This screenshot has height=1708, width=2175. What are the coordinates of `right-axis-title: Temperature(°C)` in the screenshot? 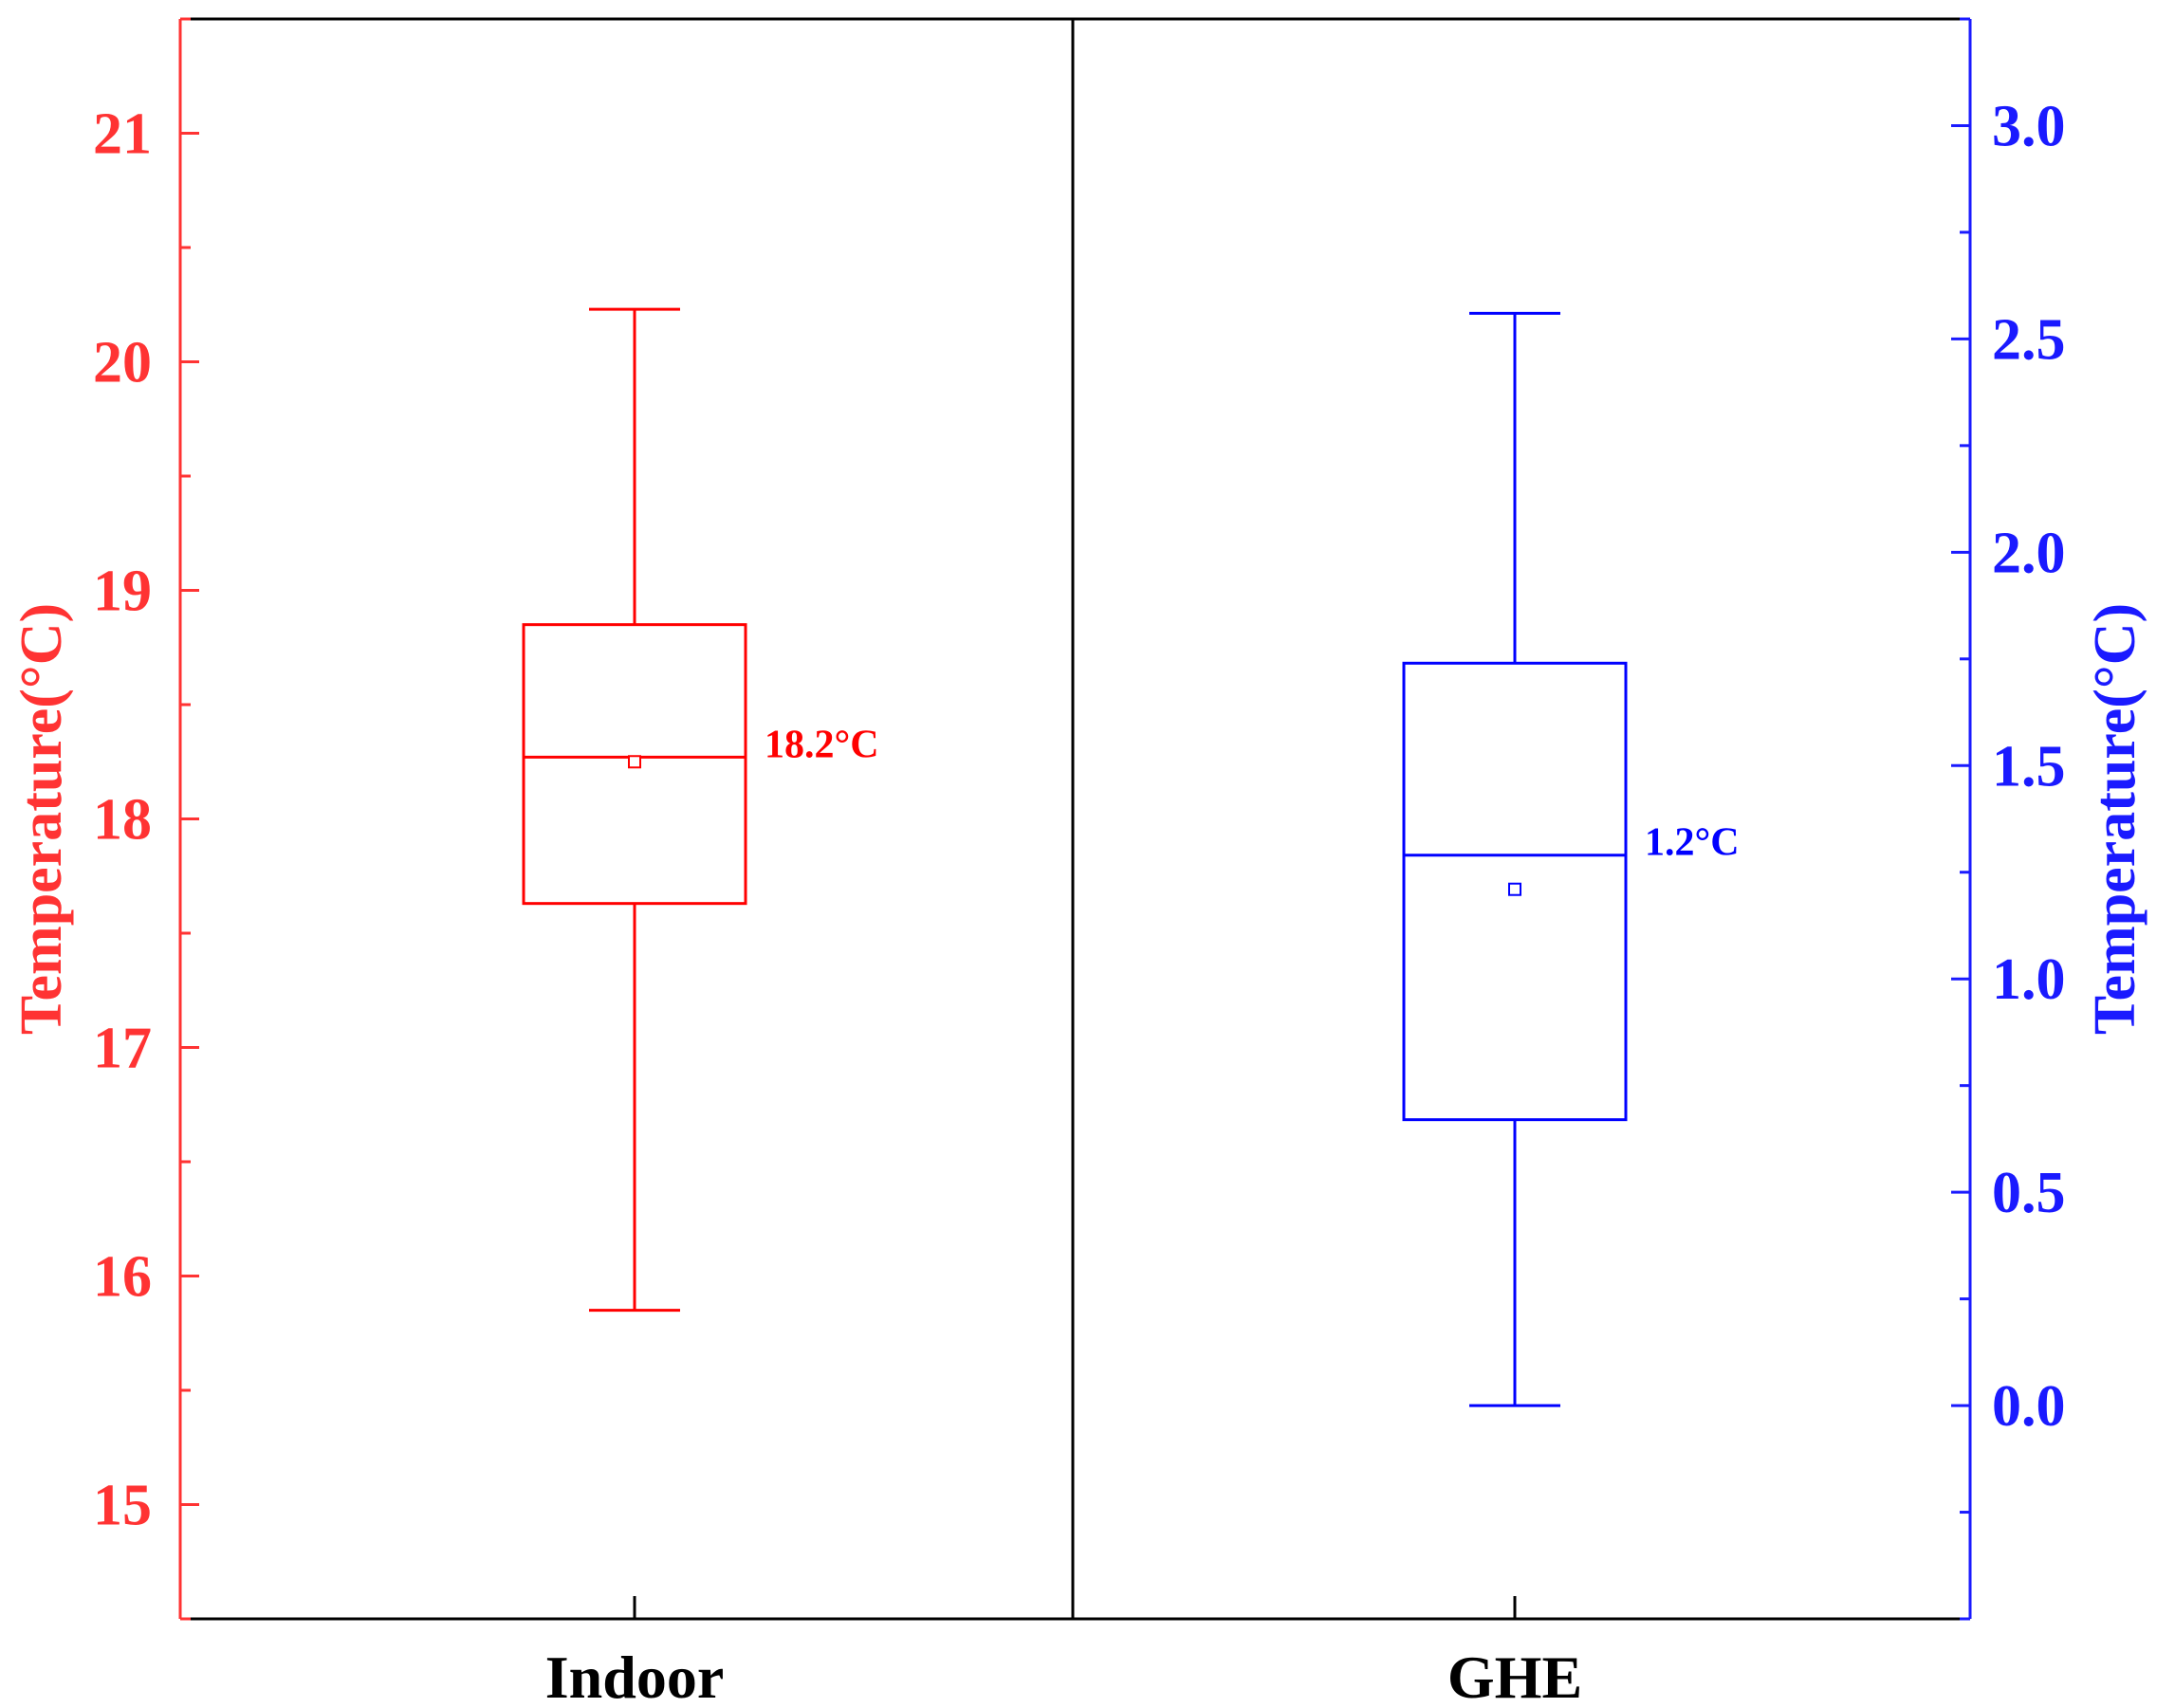 It's located at (2115, 819).